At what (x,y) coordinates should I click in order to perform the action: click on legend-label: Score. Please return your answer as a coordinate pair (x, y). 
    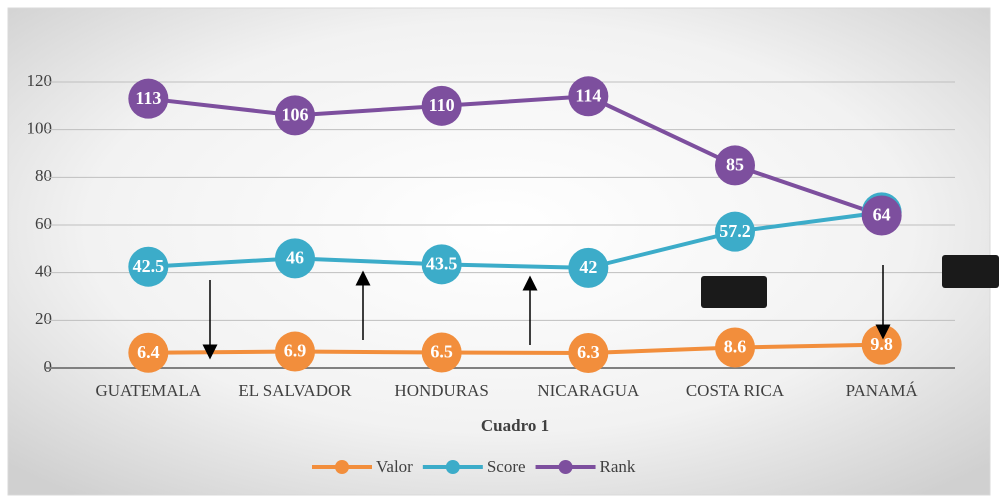
    Looking at the image, I should click on (506, 466).